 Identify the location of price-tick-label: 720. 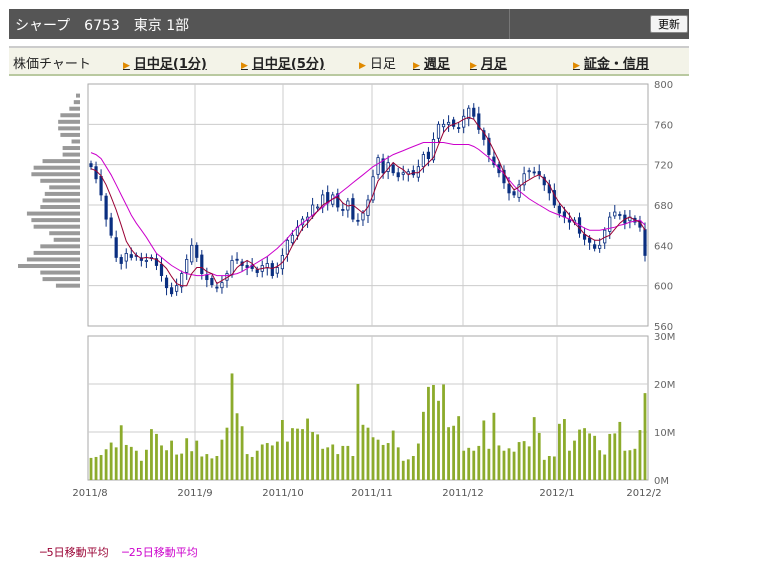
(663, 166).